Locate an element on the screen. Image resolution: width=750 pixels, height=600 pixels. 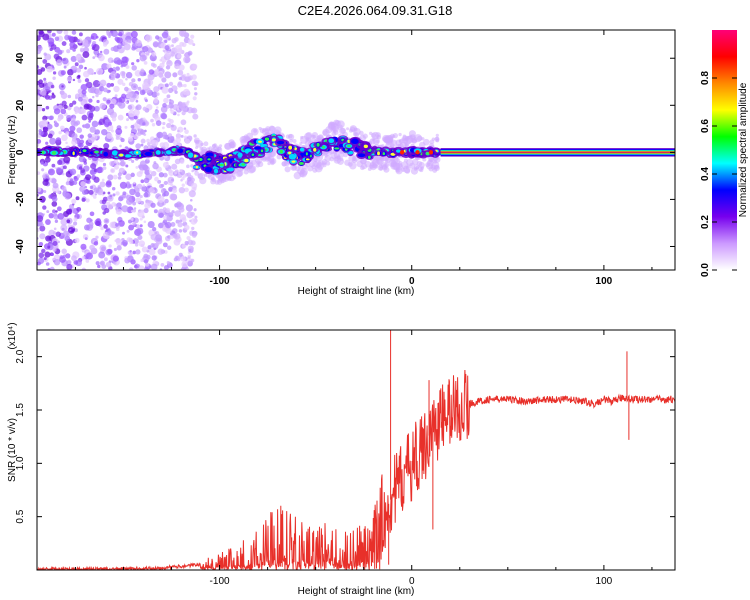
y-tick-label: -20 is located at coordinates (20, 199).